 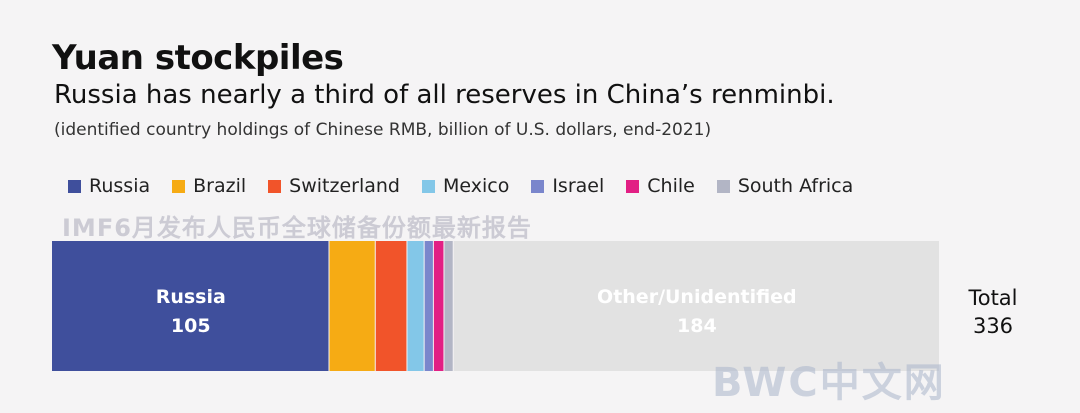 I want to click on legend-item-israel: Israel, so click(x=567, y=186).